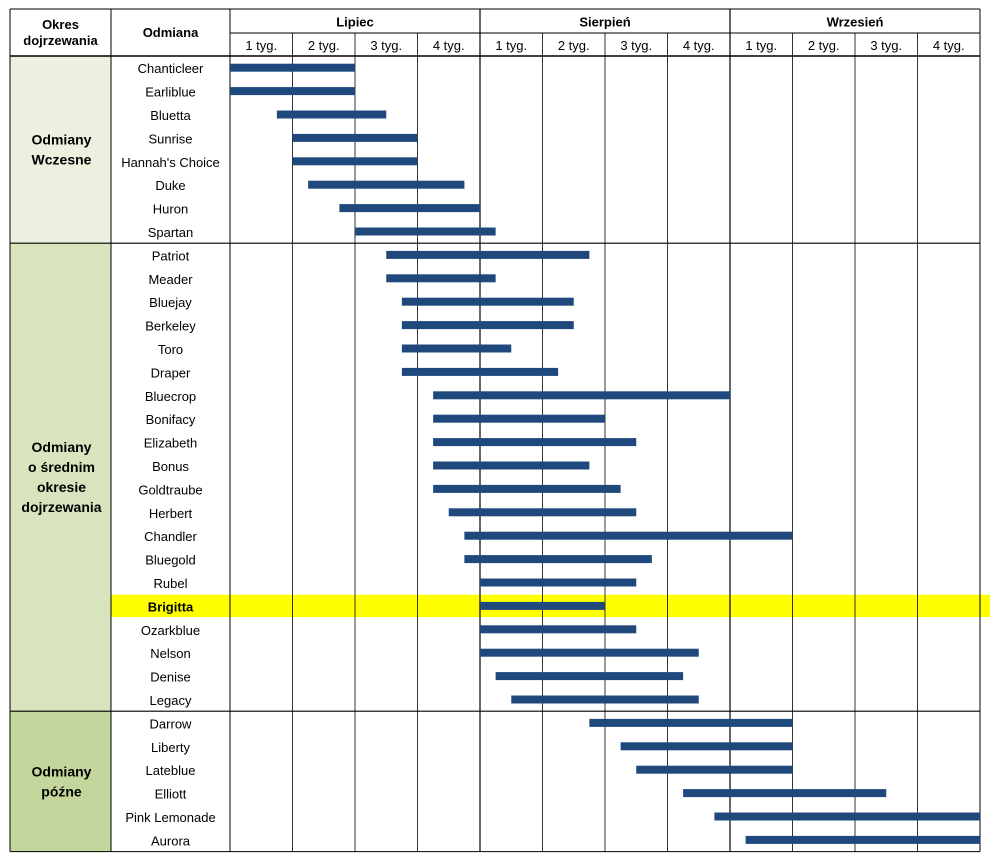 This screenshot has width=990, height=861. Describe the element at coordinates (331, 114) in the screenshot. I see `bar-bluetta` at that location.